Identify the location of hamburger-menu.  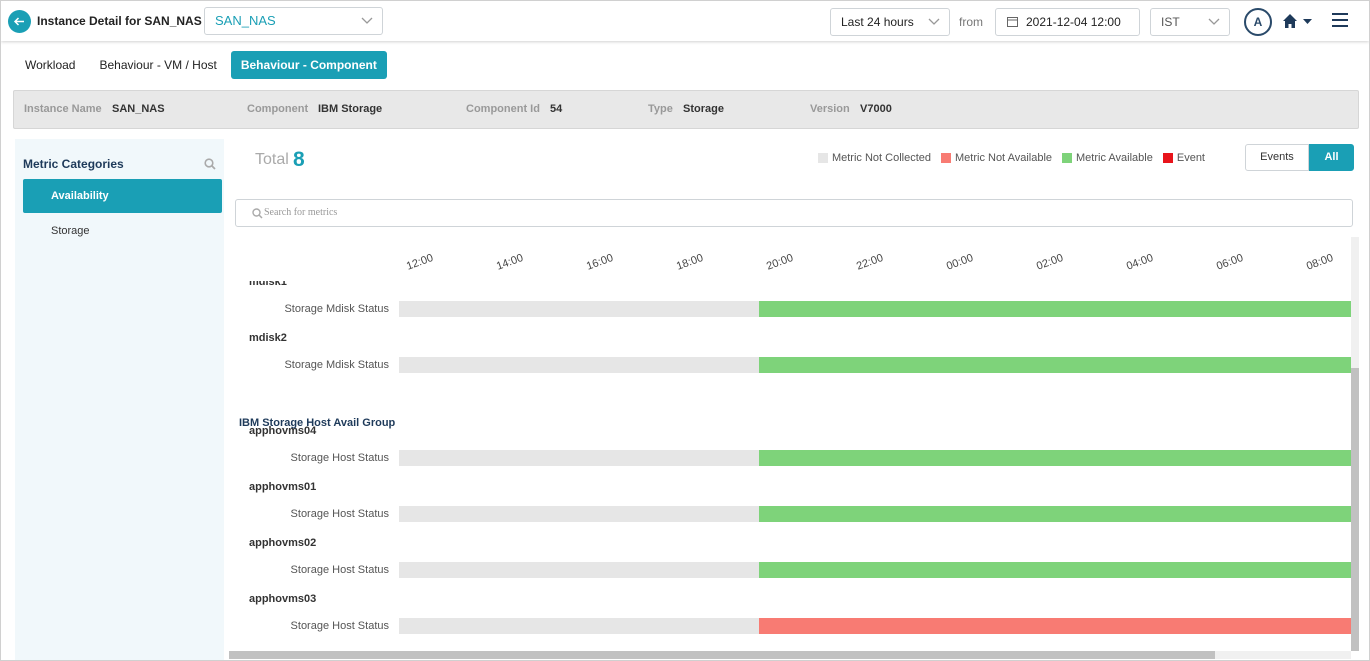
(1340, 20).